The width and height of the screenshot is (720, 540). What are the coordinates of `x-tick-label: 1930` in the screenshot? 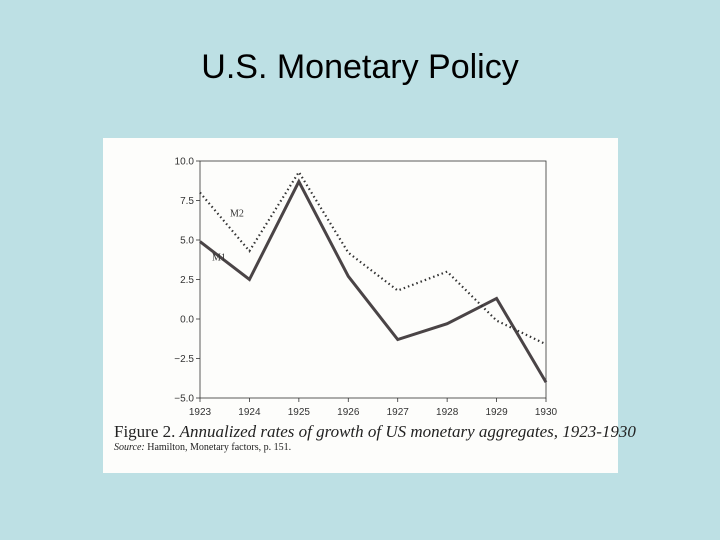 It's located at (546, 412).